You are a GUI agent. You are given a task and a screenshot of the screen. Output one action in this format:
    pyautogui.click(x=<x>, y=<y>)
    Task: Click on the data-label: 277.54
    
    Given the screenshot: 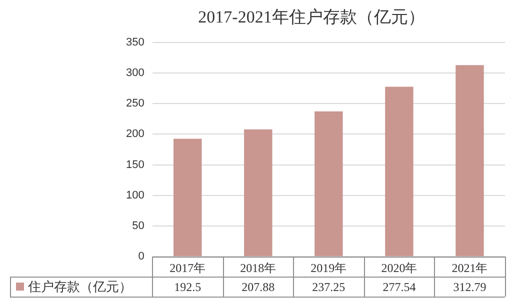 What is the action you would take?
    pyautogui.click(x=399, y=287)
    